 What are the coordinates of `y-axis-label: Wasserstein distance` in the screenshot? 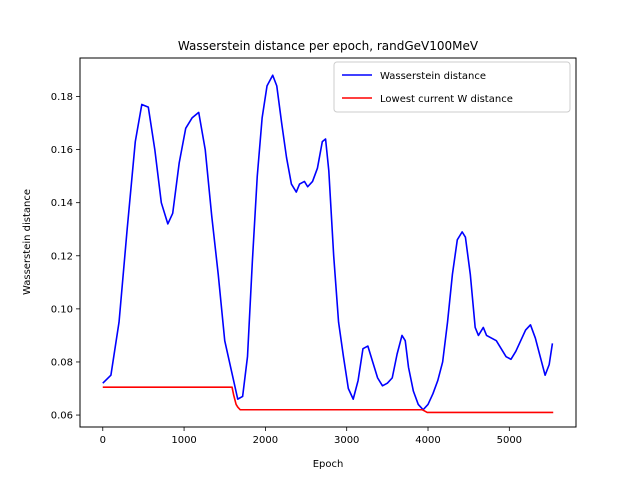 It's located at (27, 242).